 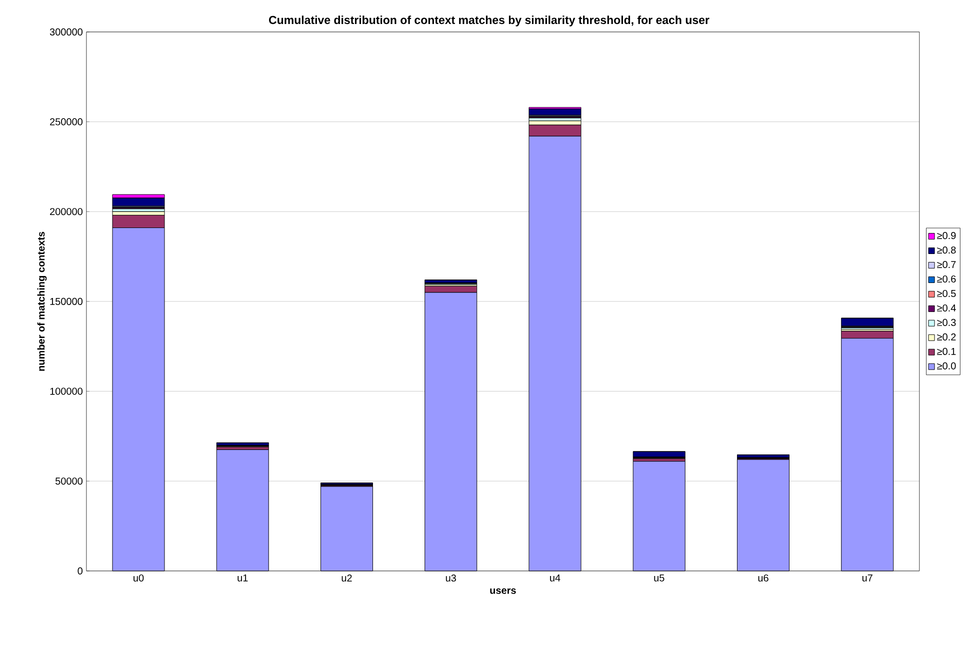 What do you see at coordinates (946, 236) in the screenshot?
I see `legend-label: ≥0.9` at bounding box center [946, 236].